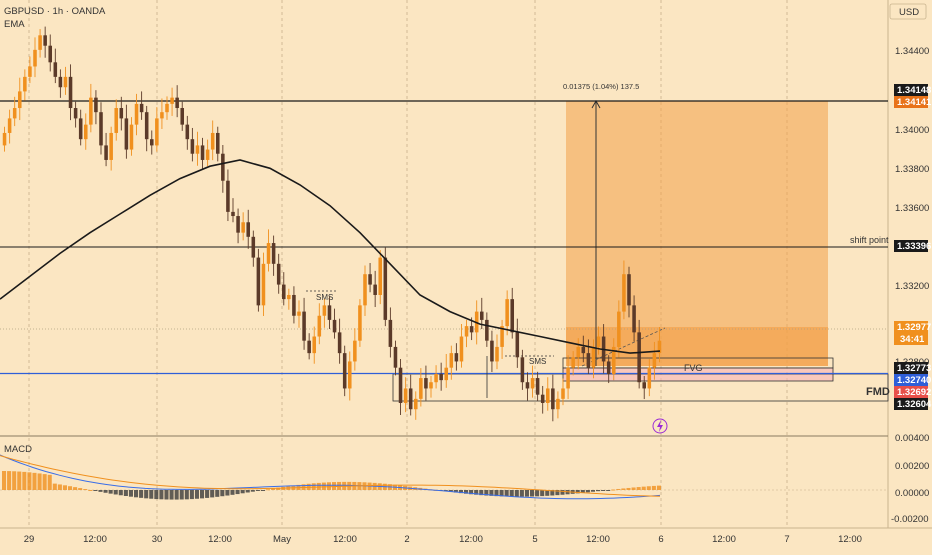 The width and height of the screenshot is (932, 555). What do you see at coordinates (914, 404) in the screenshot?
I see `price-tag: 1.32604` at bounding box center [914, 404].